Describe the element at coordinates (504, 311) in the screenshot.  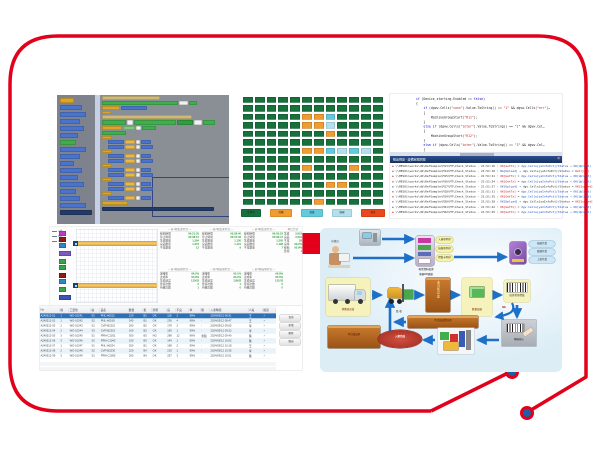
I see `ng-arrow` at that location.